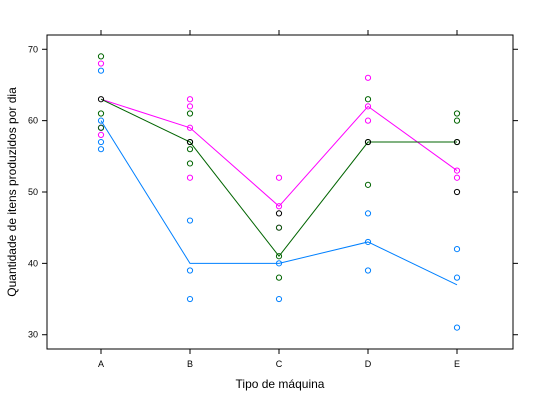  Describe the element at coordinates (368, 364) in the screenshot. I see `x-tick-label: D` at that location.